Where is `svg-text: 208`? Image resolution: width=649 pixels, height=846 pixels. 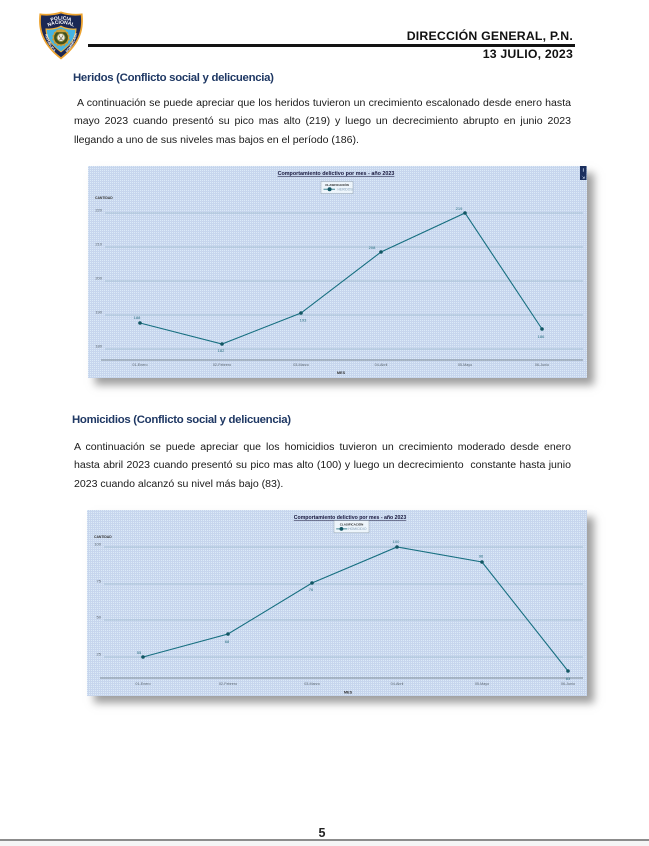
svg-text: 208 is located at coordinates (372, 247).